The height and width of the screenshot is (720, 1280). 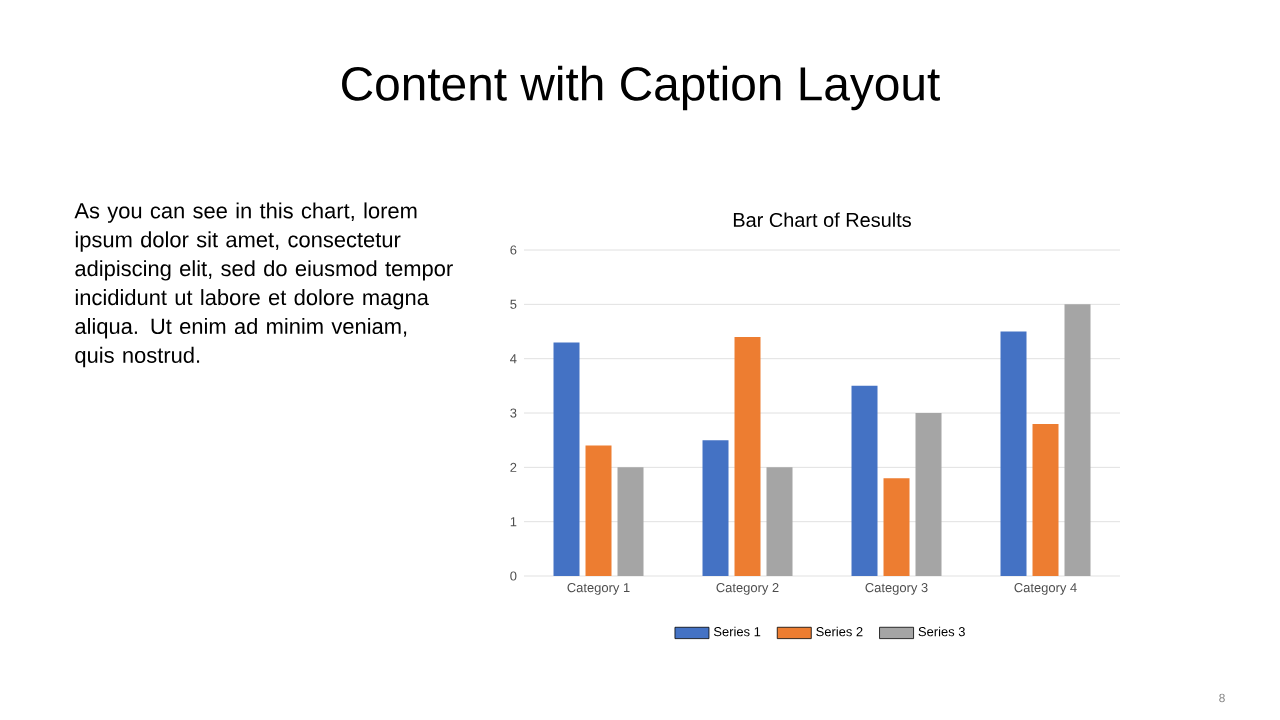 What do you see at coordinates (822, 220) in the screenshot?
I see `chart-title: Bar Chart of Results` at bounding box center [822, 220].